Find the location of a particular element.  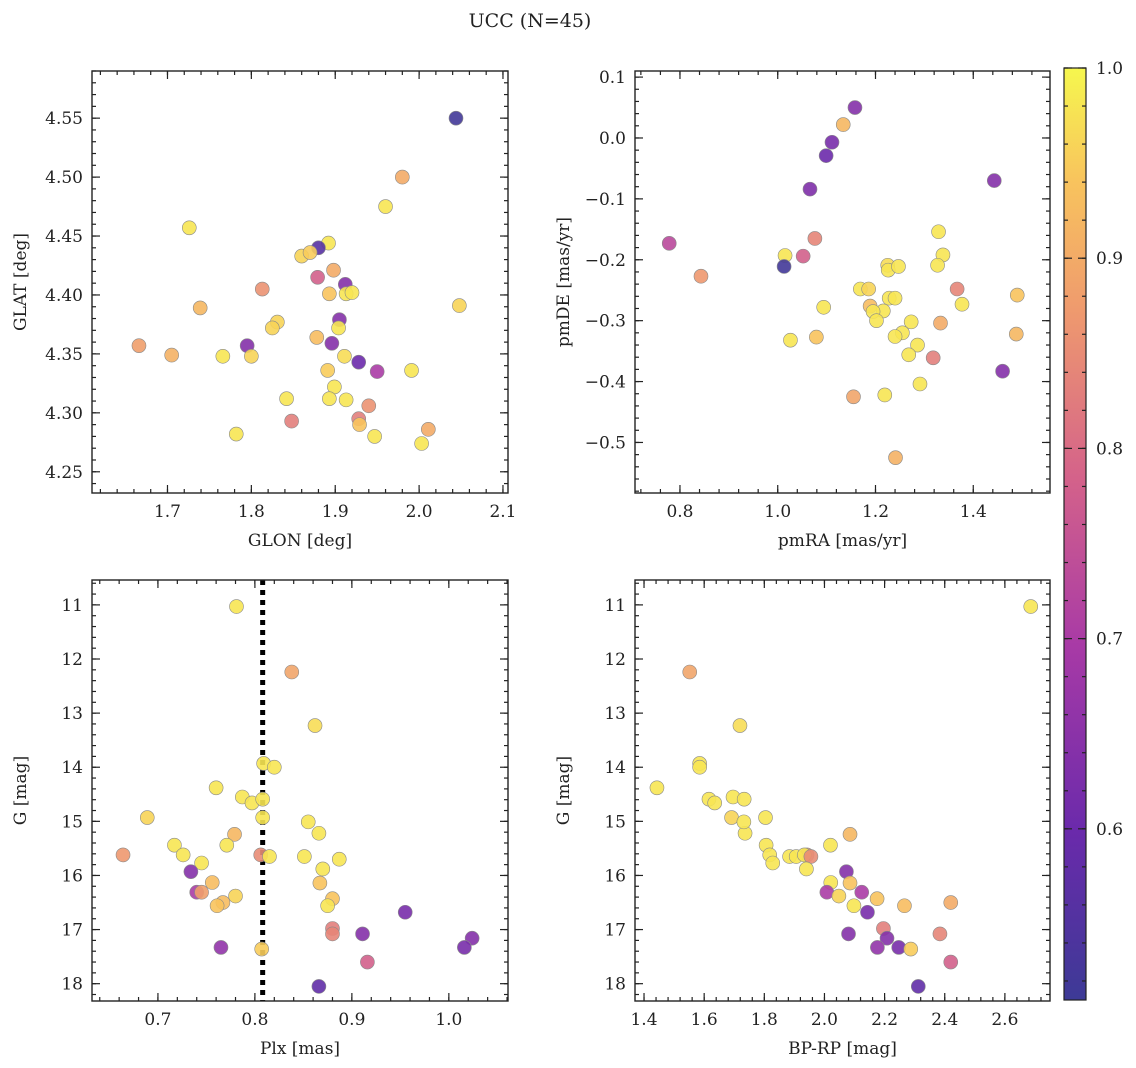

y-tick-label: 4.55 is located at coordinates (64, 119).